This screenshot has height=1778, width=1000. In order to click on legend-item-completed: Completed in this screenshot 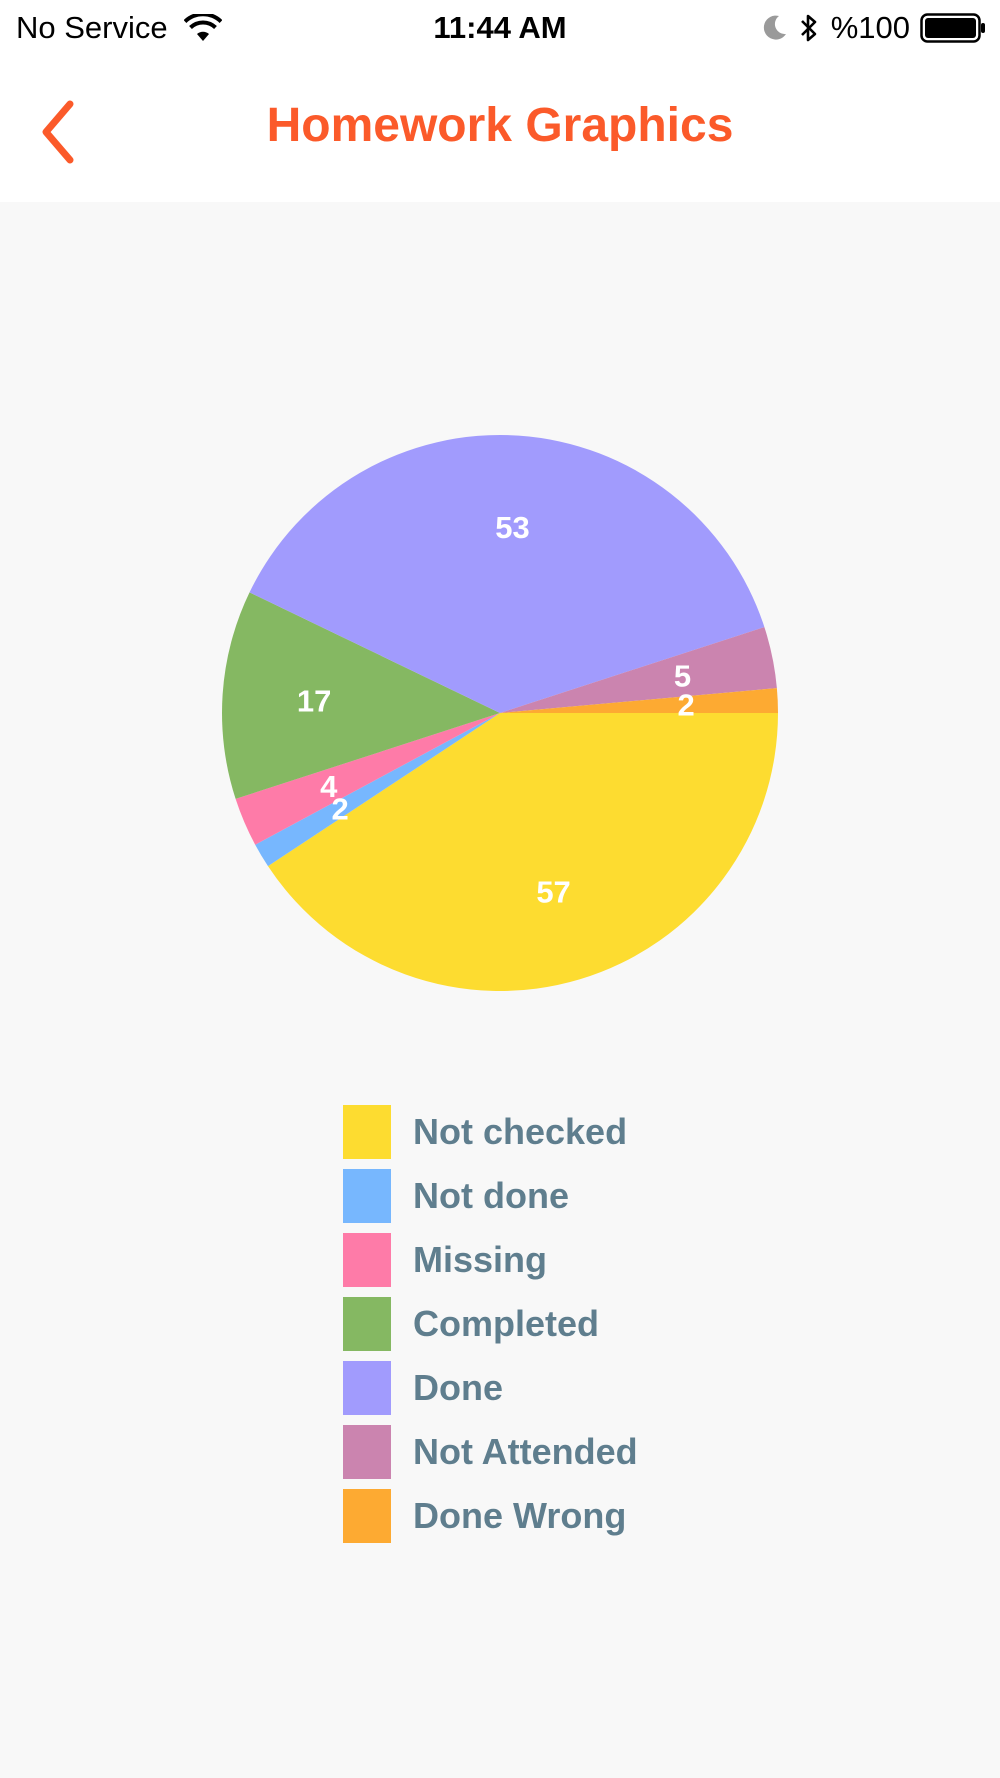, I will do `click(490, 1324)`.